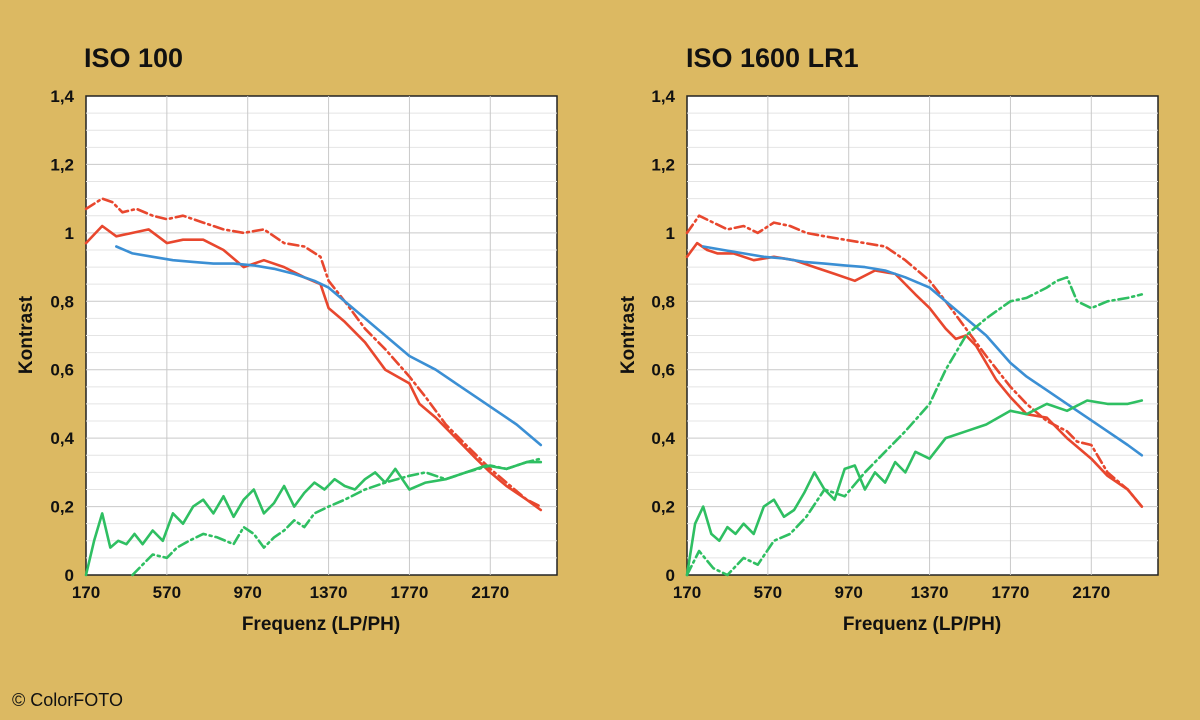 This screenshot has height=720, width=1200. What do you see at coordinates (772, 58) in the screenshot?
I see `chart-title: ISO 1600 LR1` at bounding box center [772, 58].